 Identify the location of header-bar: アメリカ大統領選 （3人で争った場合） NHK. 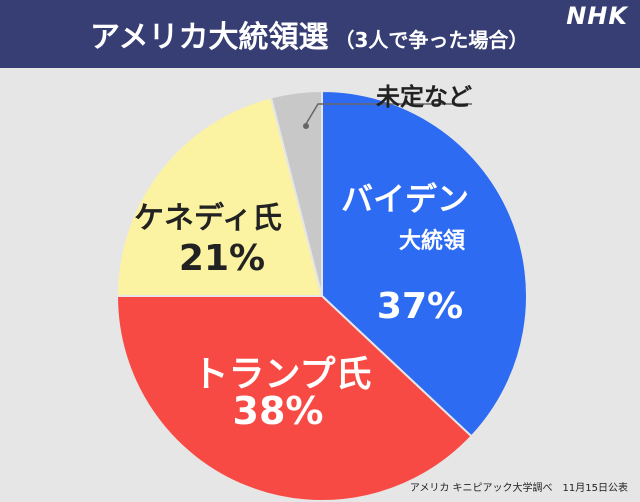
(320, 34).